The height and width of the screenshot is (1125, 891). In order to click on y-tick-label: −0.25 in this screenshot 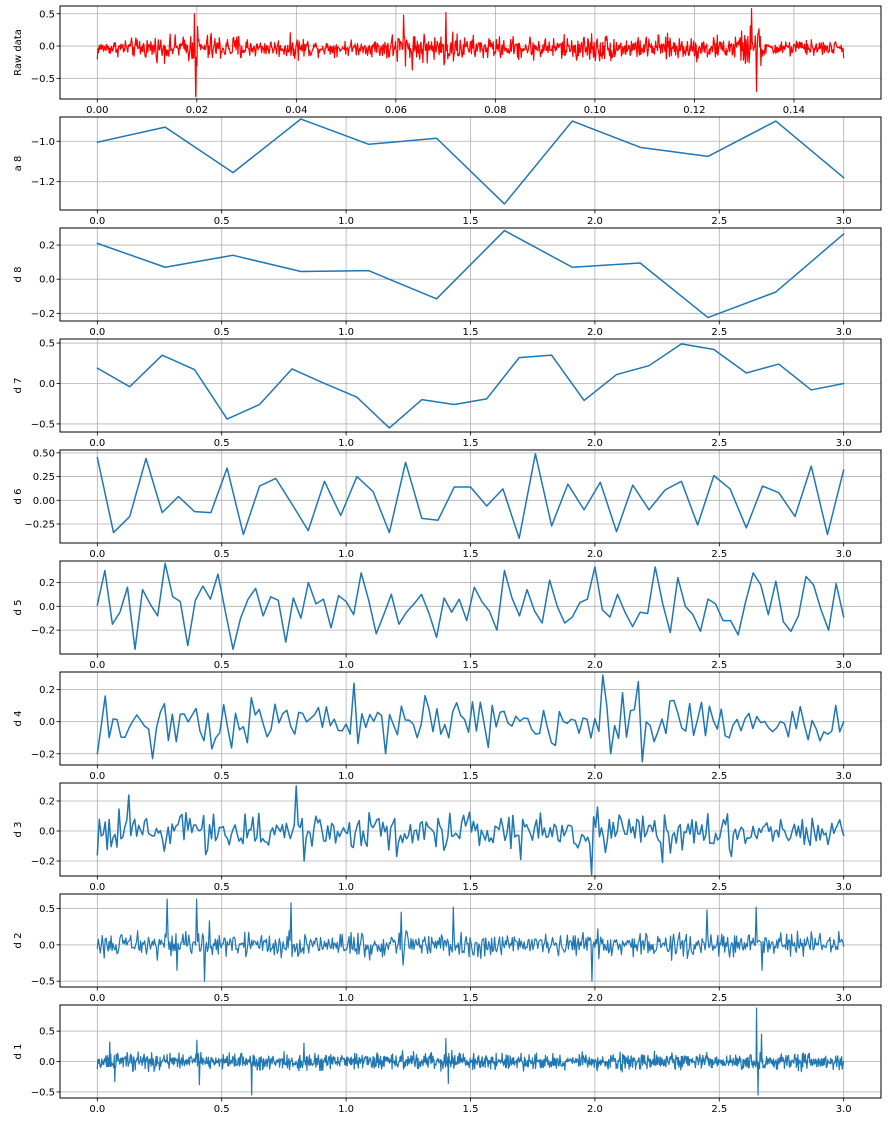, I will do `click(39, 525)`.